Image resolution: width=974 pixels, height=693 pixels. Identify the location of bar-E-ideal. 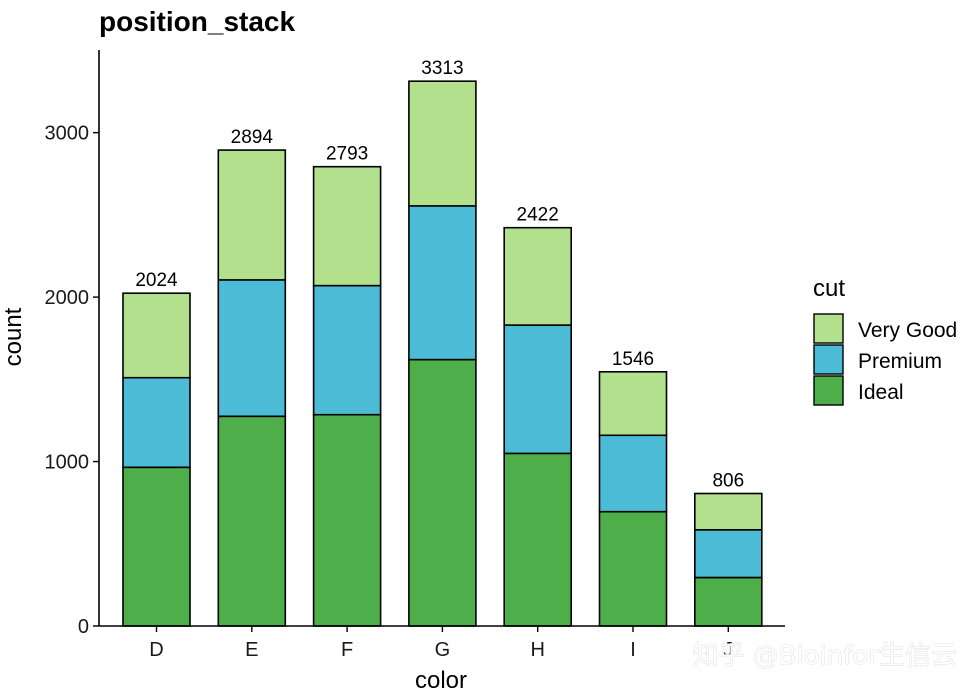
(252, 521).